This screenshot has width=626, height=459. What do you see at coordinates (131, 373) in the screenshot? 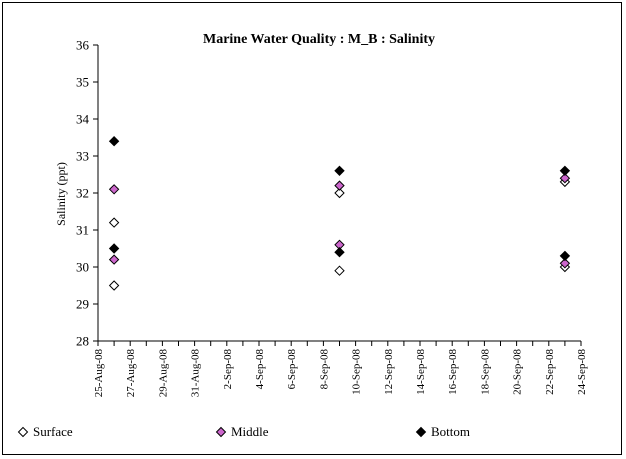
I see `x-tick-label: 27-Aug-08` at bounding box center [131, 373].